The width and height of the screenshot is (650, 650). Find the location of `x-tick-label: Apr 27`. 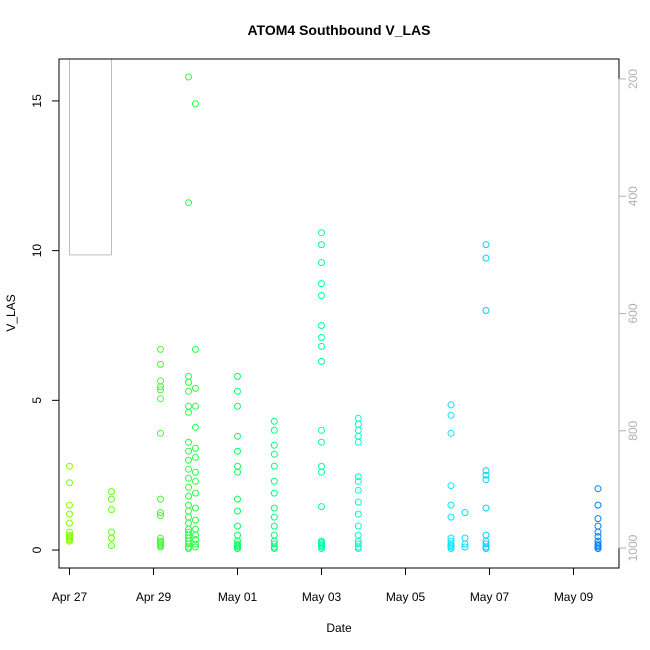

x-tick-label: Apr 27 is located at coordinates (70, 597).